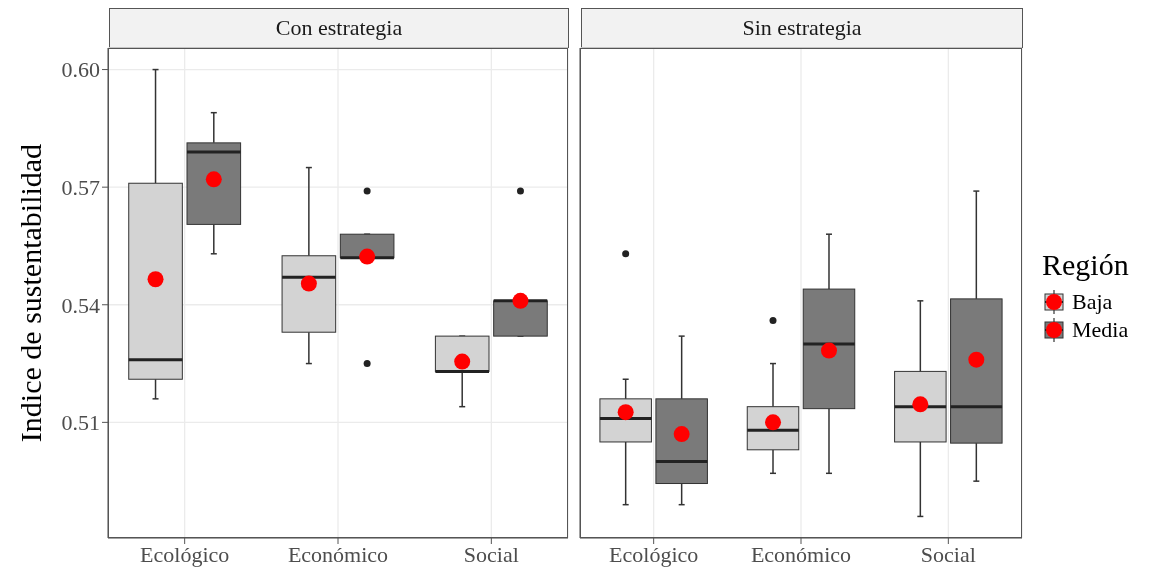 The height and width of the screenshot is (584, 1174). What do you see at coordinates (1100, 330) in the screenshot?
I see `legend-label: Media` at bounding box center [1100, 330].